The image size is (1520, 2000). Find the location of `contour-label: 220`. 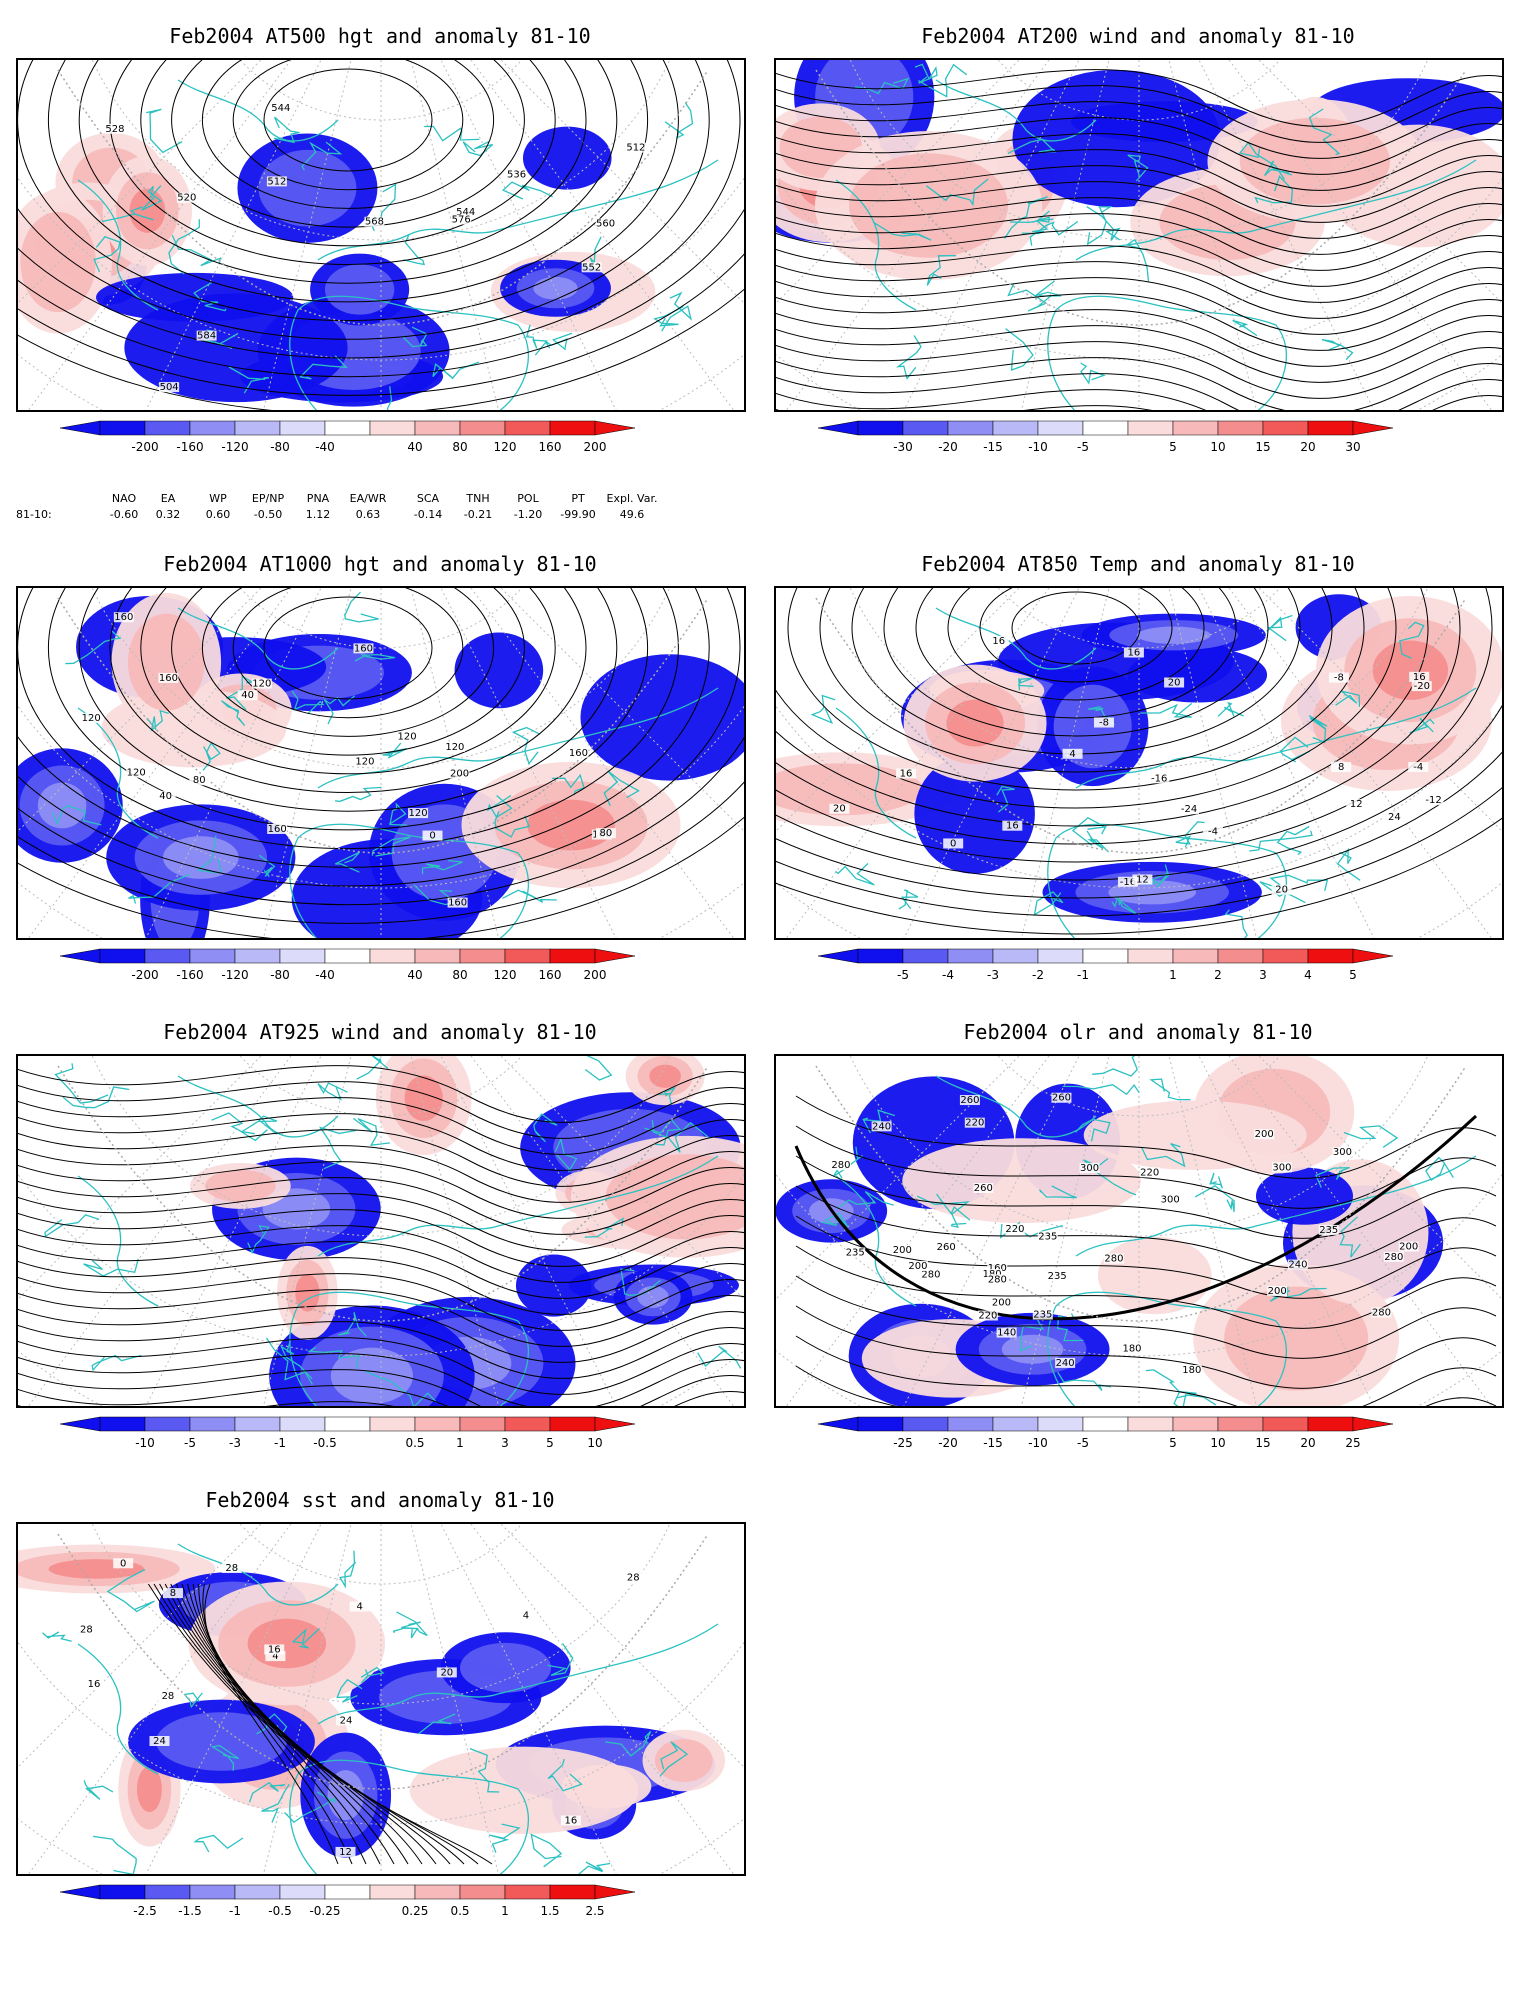

contour-label: 220 is located at coordinates (1014, 1229).